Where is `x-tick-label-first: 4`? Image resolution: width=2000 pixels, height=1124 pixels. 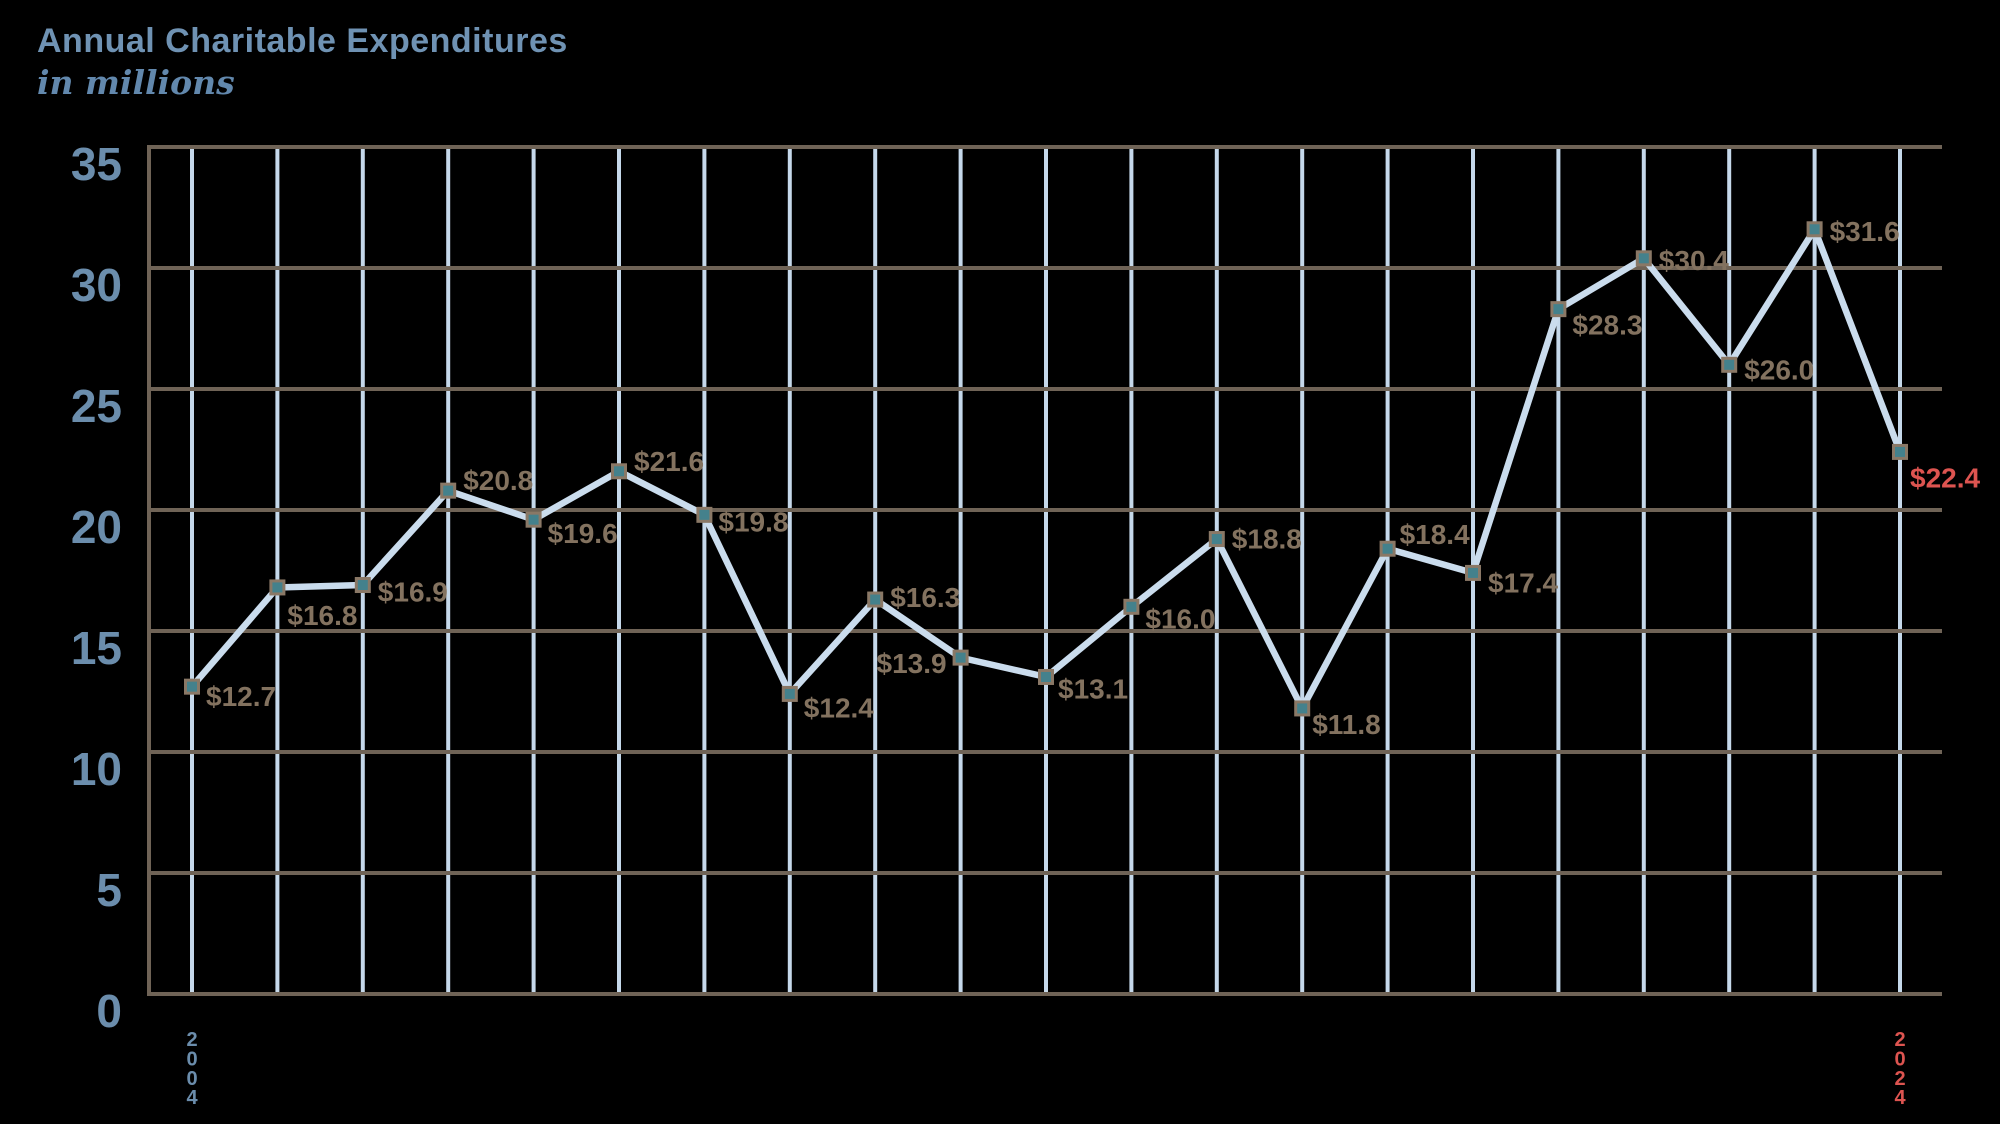
x-tick-label-first: 4 is located at coordinates (192, 1098).